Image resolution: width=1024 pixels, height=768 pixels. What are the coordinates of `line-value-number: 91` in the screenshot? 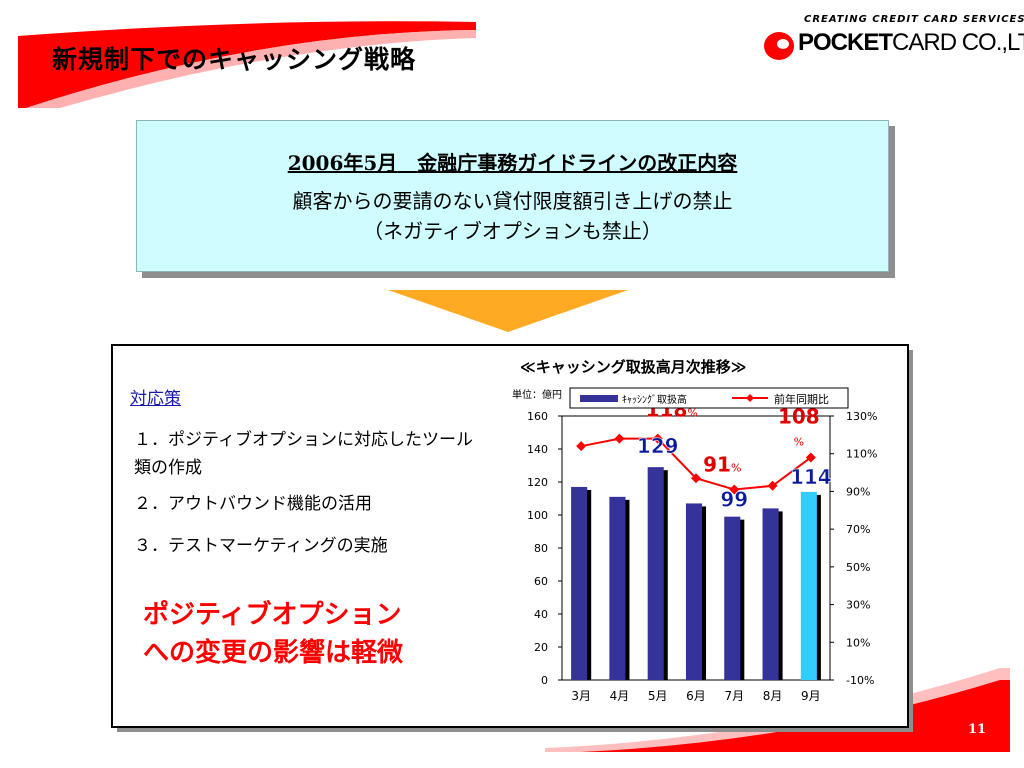 It's located at (717, 465).